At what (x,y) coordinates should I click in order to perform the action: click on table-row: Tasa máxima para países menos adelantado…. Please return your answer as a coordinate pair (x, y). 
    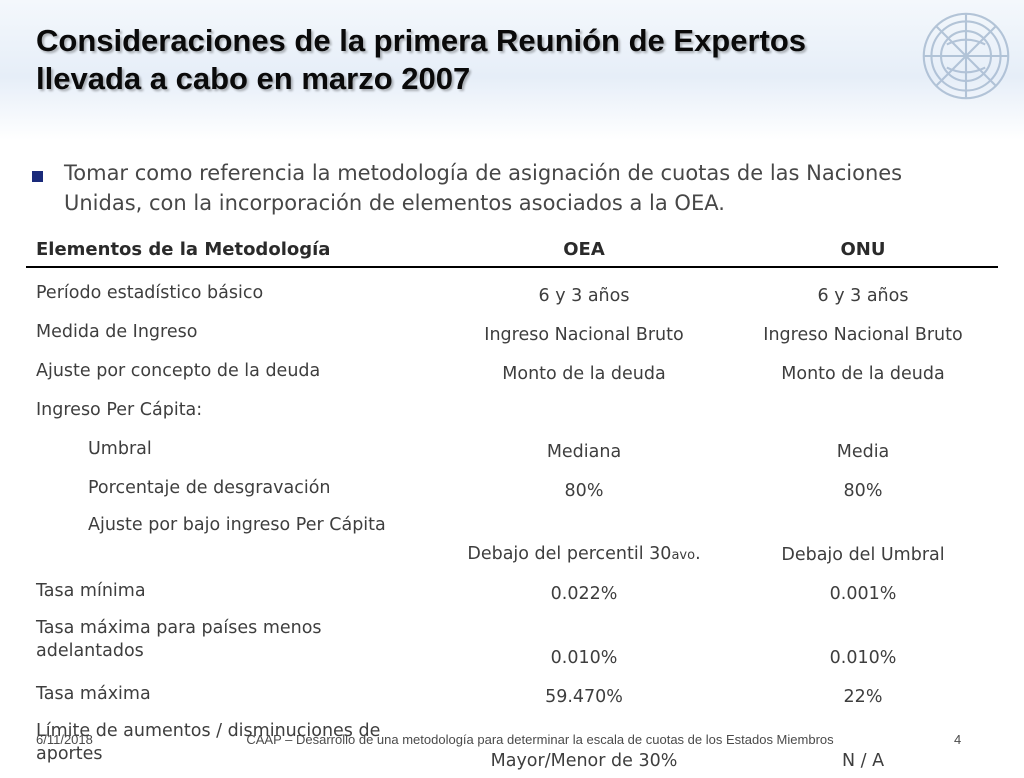
    Looking at the image, I should click on (512, 643).